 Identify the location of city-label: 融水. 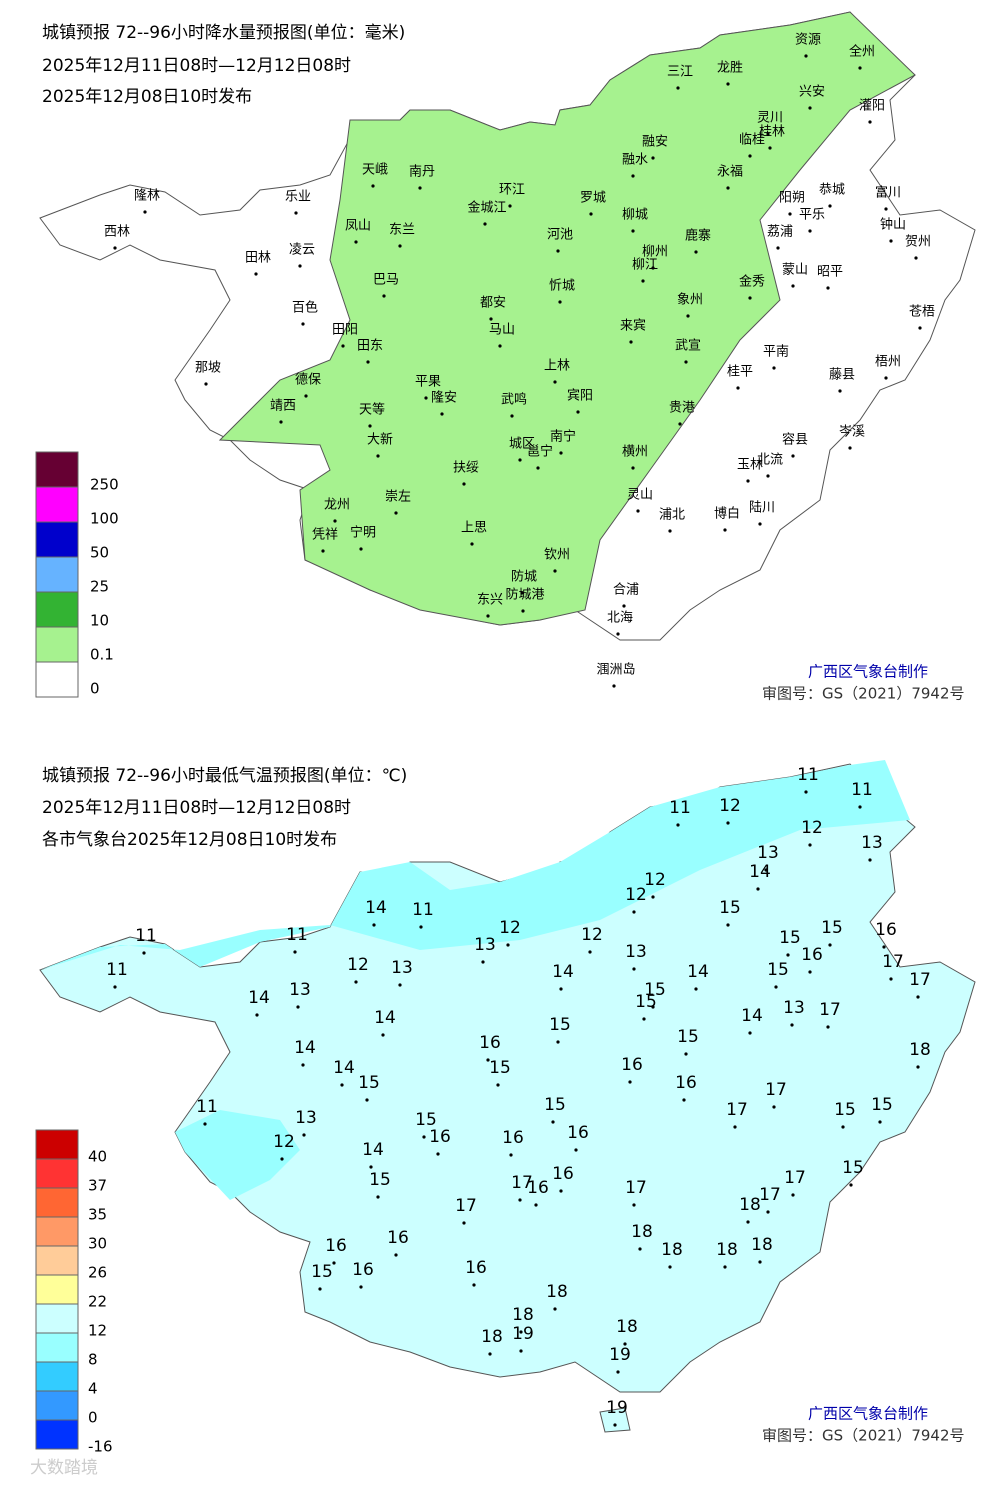
(635, 160).